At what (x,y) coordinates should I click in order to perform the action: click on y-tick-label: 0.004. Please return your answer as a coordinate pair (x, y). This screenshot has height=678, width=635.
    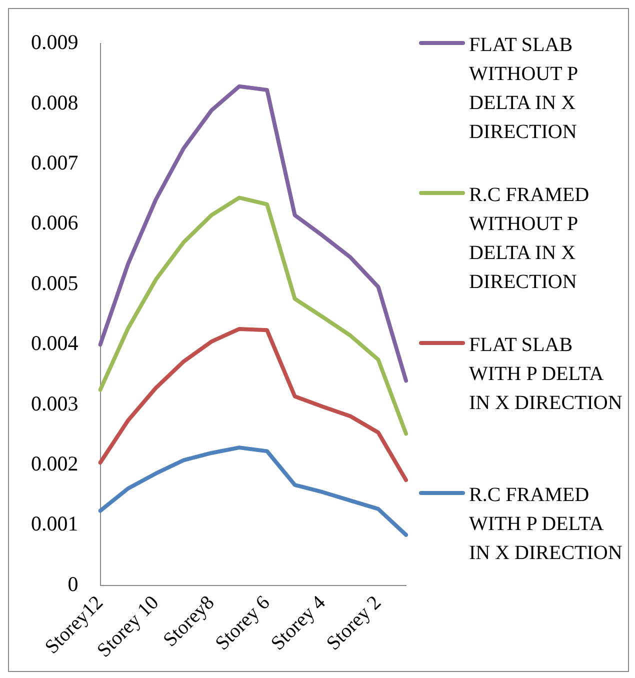
    Looking at the image, I should click on (55, 343).